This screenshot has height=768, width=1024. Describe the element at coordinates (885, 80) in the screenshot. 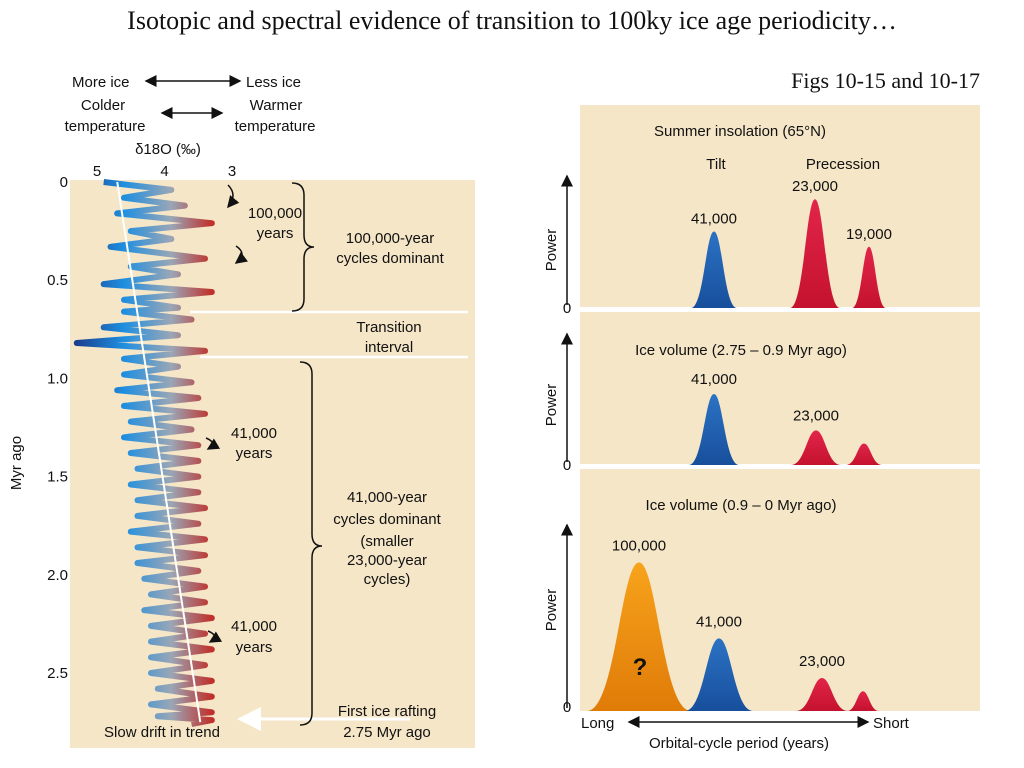

I see `slide-subtitle: Figs 10-15 and 10-17` at that location.